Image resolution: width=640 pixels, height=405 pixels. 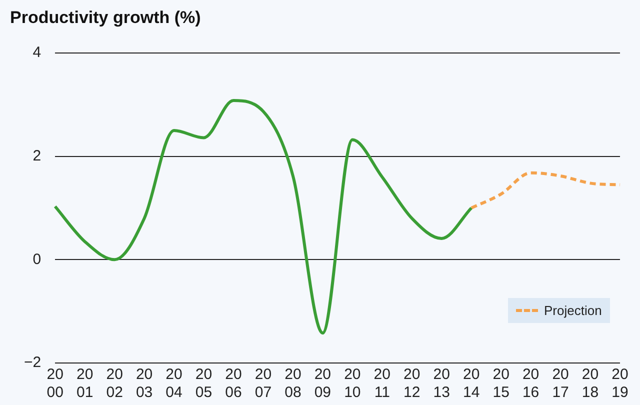 I want to click on x-tick-label: 2001, so click(x=85, y=384).